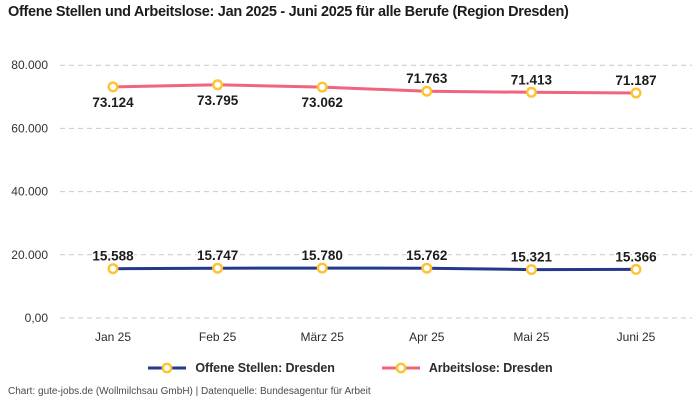 The height and width of the screenshot is (400, 700). I want to click on data-point-label: 71.763, so click(427, 78).